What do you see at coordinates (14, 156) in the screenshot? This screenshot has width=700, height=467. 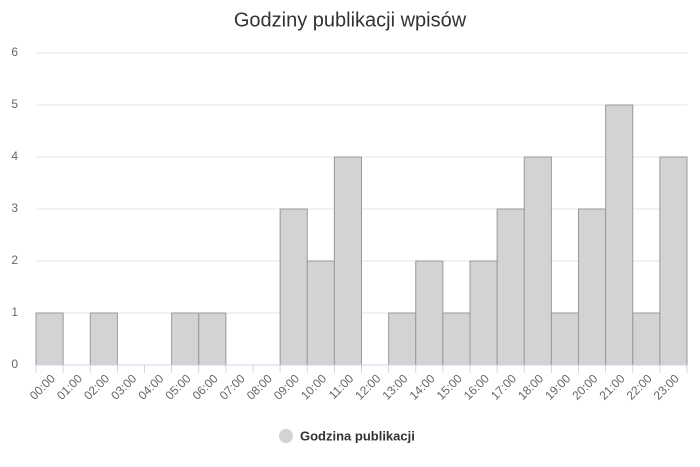 I see `y-tick-label: 4` at bounding box center [14, 156].